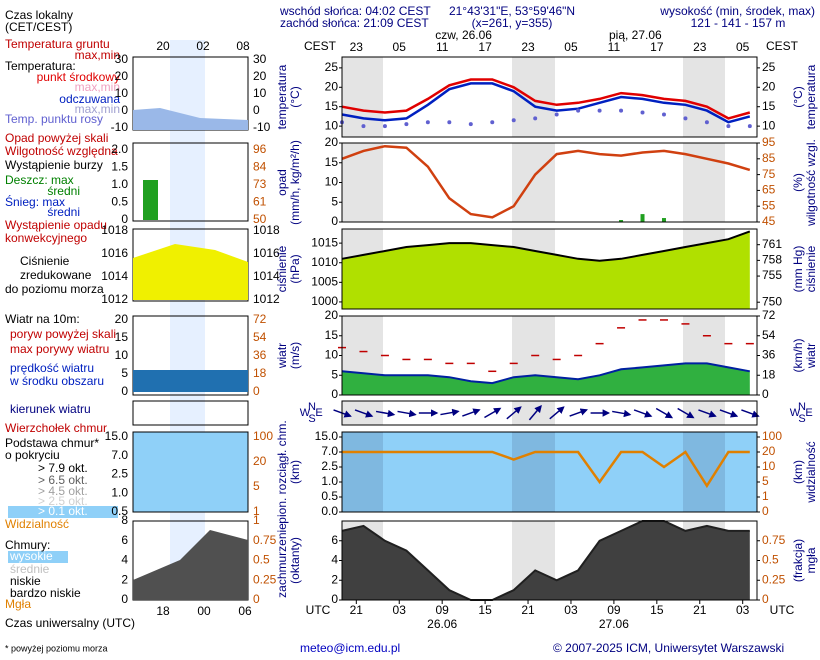 The width and height of the screenshot is (820, 660). Describe the element at coordinates (362, 97) in the screenshot. I see `night-band` at that location.